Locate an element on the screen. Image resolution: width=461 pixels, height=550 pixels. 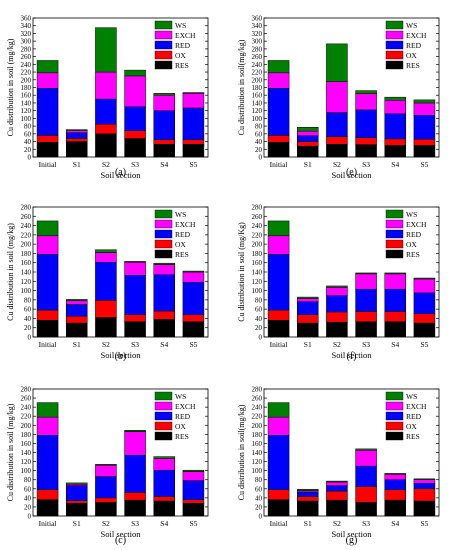
bar-segment-red-s5 is located at coordinates (424, 303).